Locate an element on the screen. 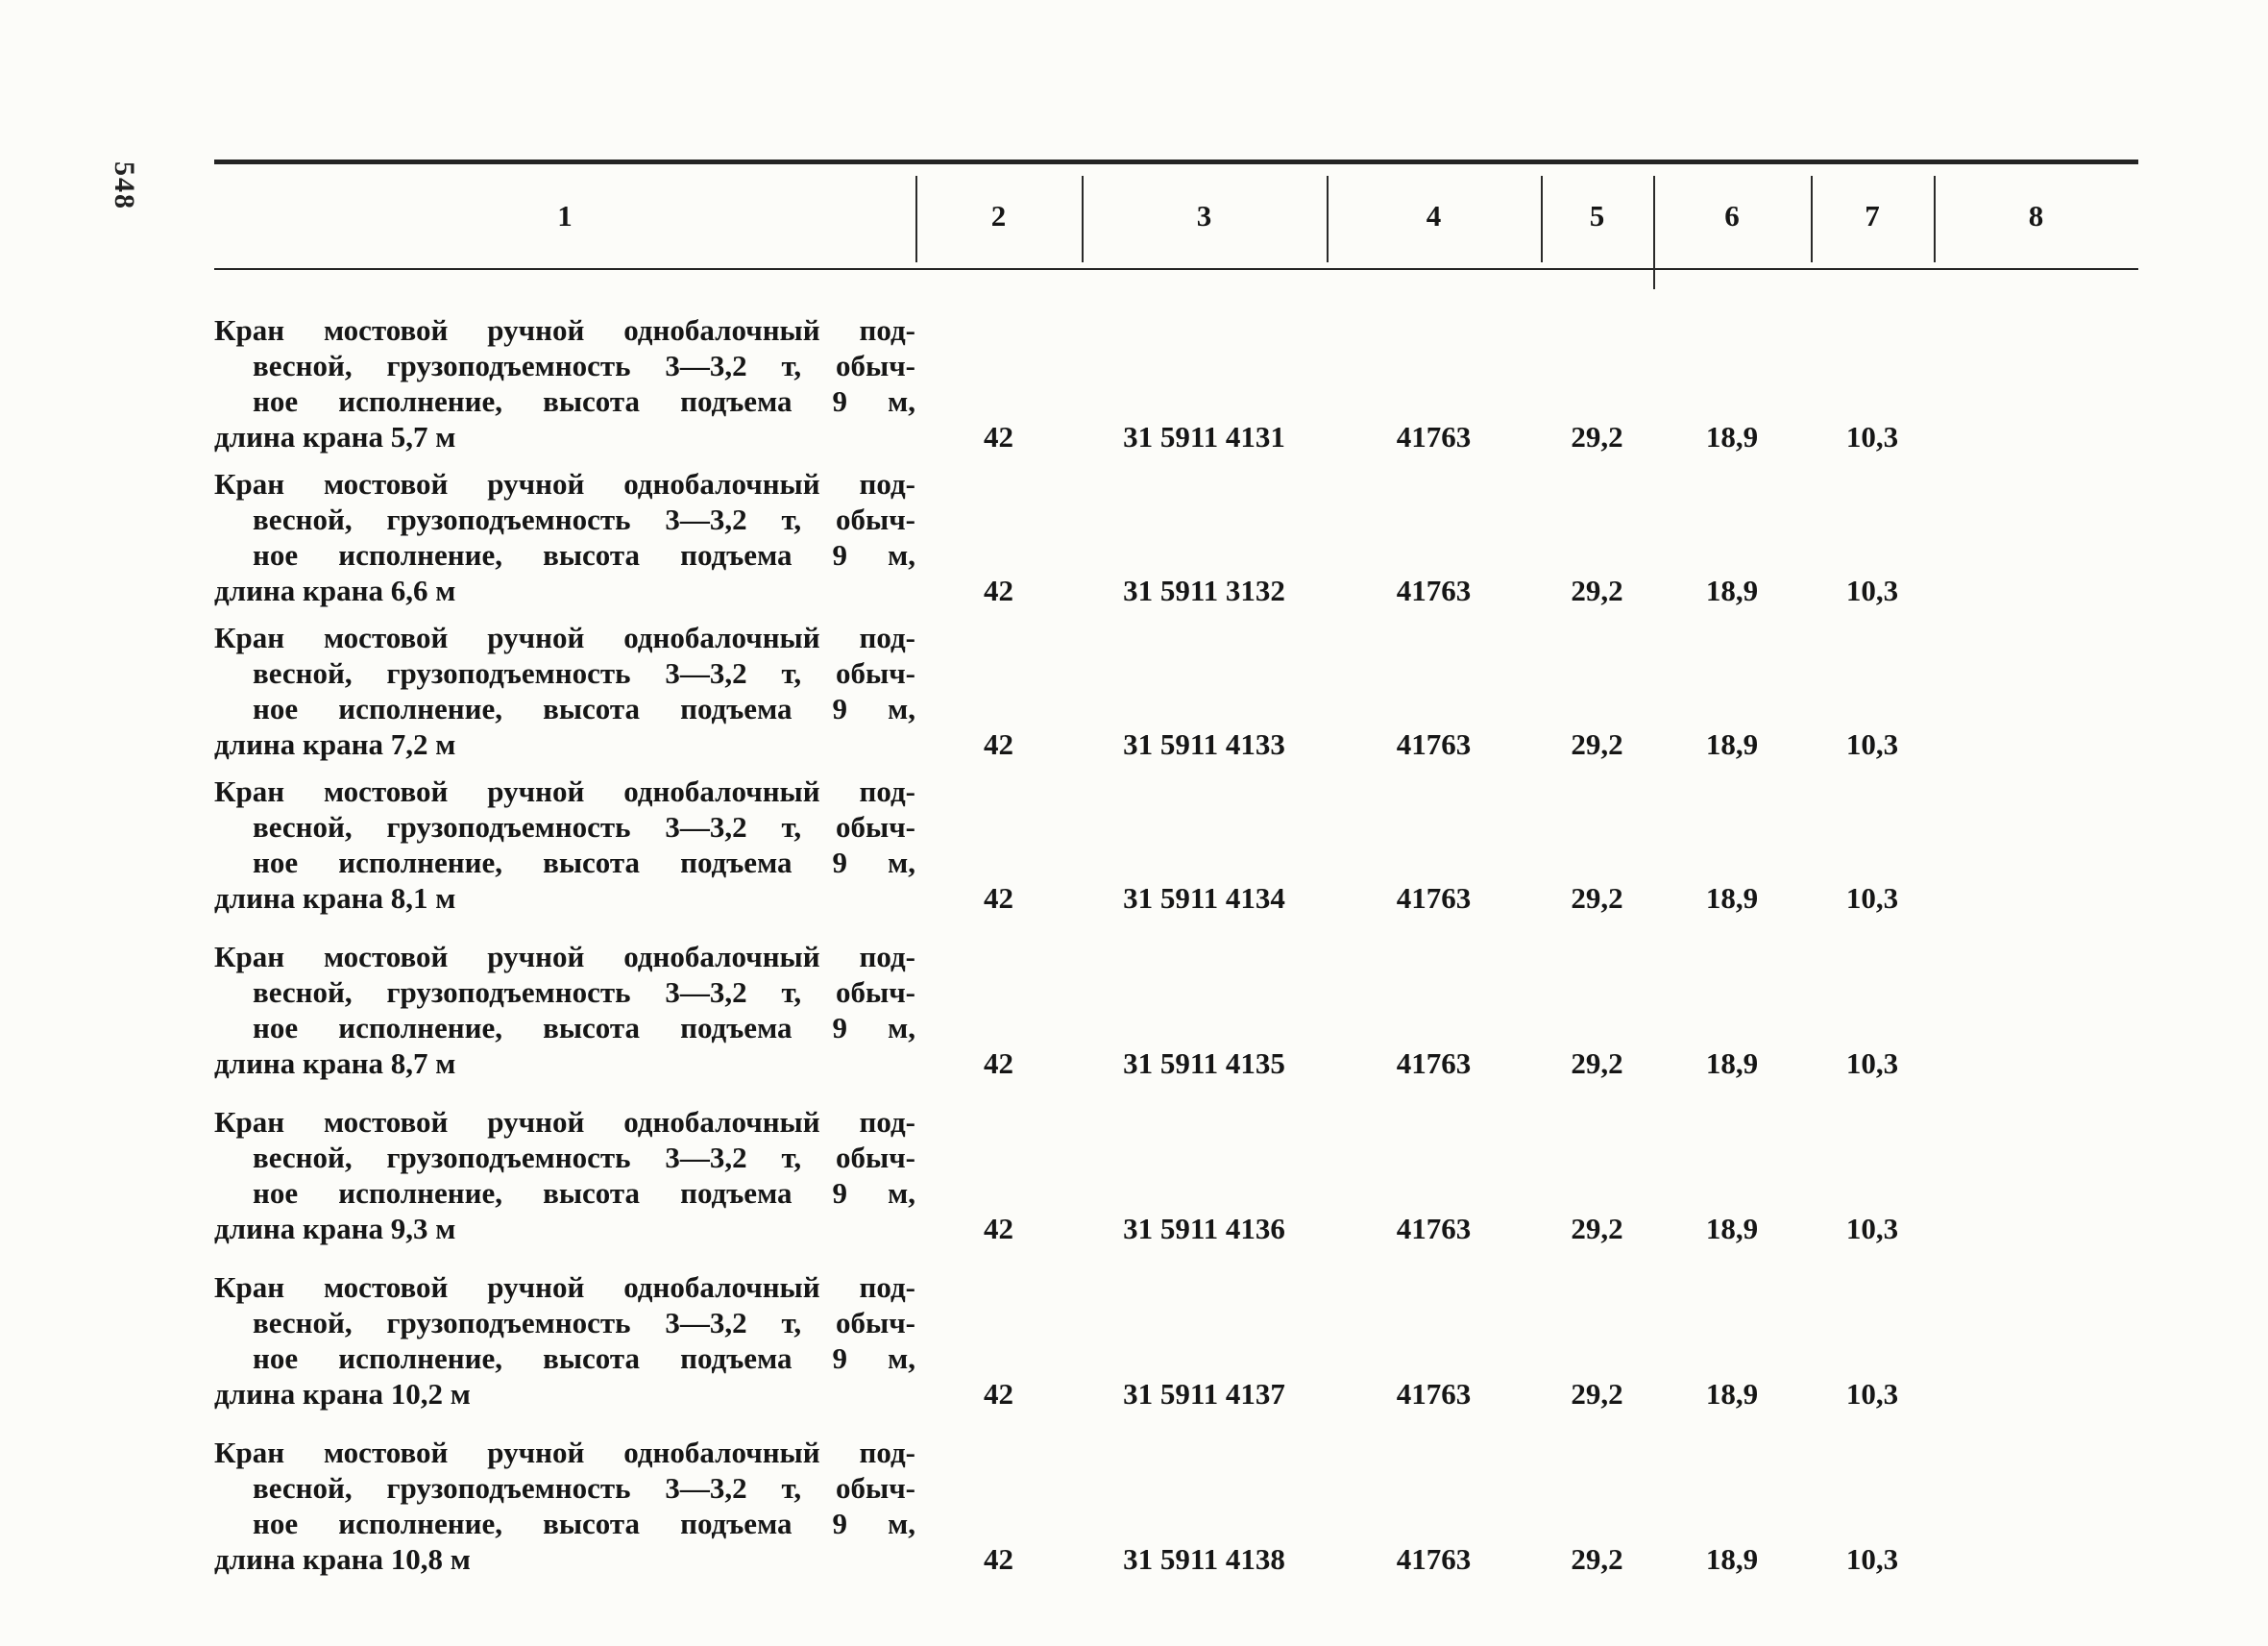  column-header-3: 3 is located at coordinates (1204, 216).